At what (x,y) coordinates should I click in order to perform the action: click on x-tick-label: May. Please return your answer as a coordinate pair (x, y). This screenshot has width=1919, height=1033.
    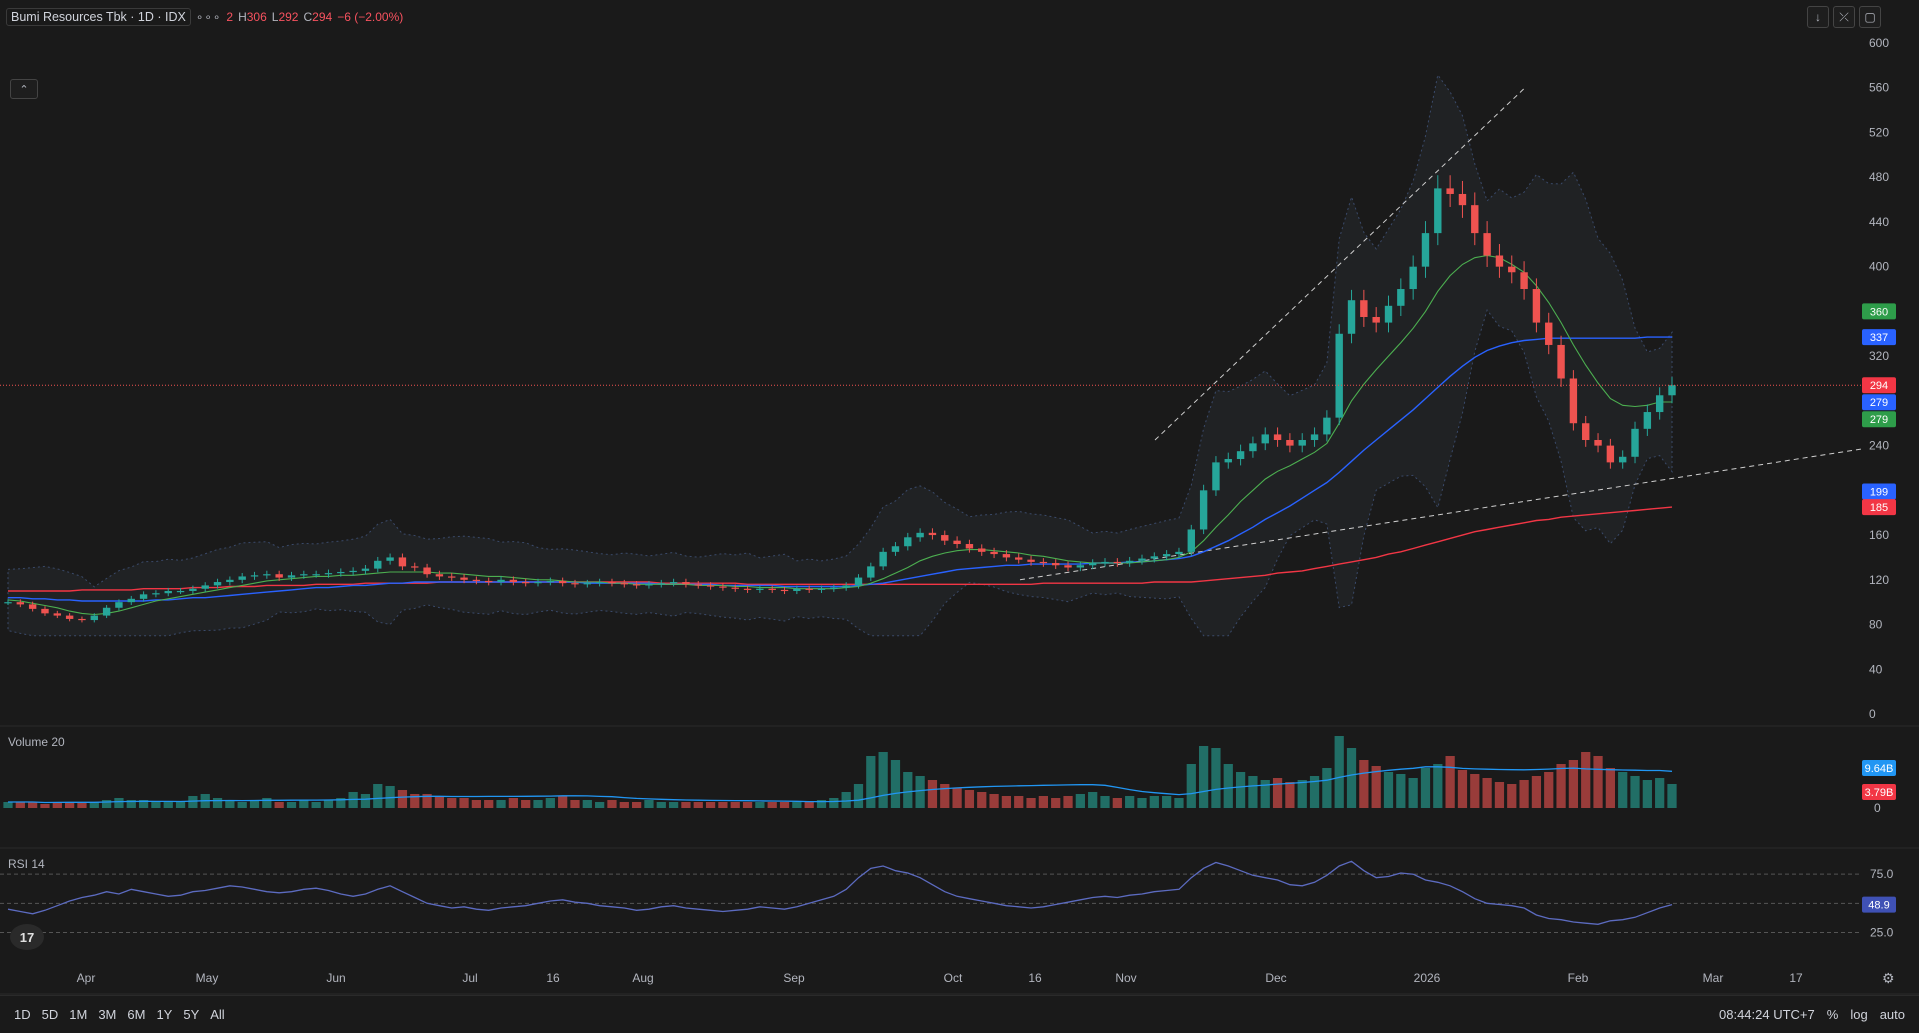
    Looking at the image, I should click on (207, 978).